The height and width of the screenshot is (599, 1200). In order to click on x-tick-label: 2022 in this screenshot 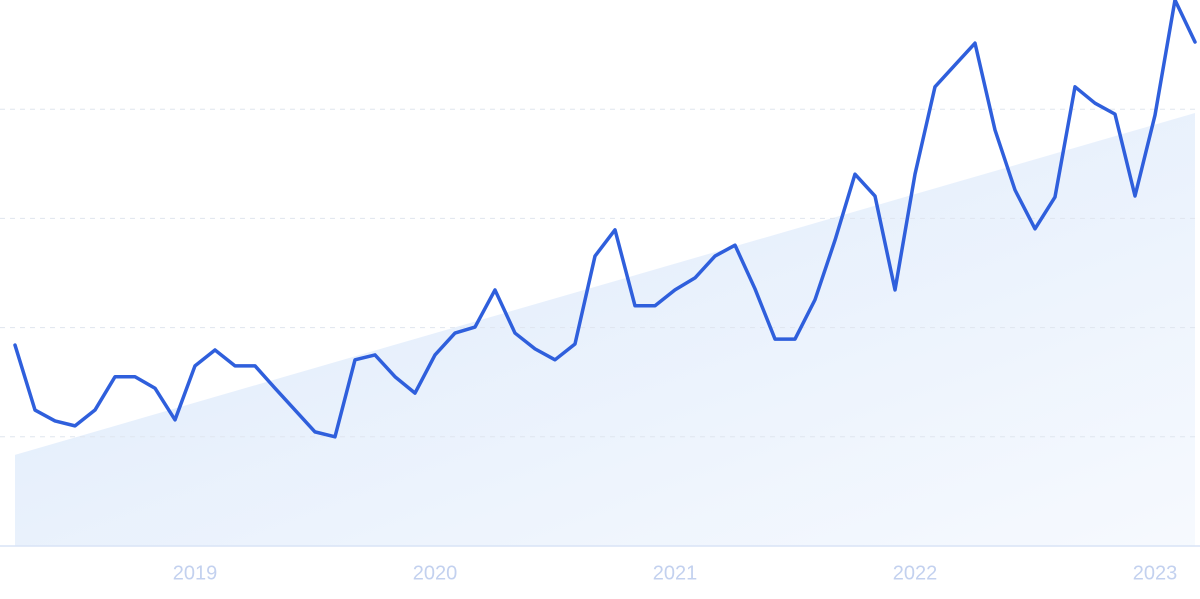, I will do `click(915, 573)`.